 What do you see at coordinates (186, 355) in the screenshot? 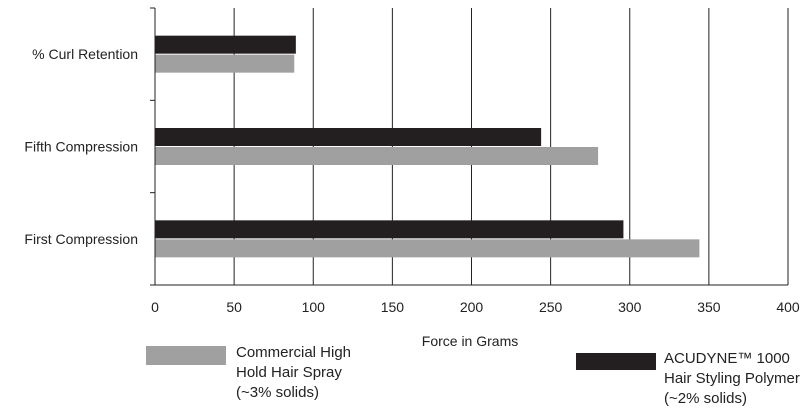
I see `legend-swatch-commercial` at bounding box center [186, 355].